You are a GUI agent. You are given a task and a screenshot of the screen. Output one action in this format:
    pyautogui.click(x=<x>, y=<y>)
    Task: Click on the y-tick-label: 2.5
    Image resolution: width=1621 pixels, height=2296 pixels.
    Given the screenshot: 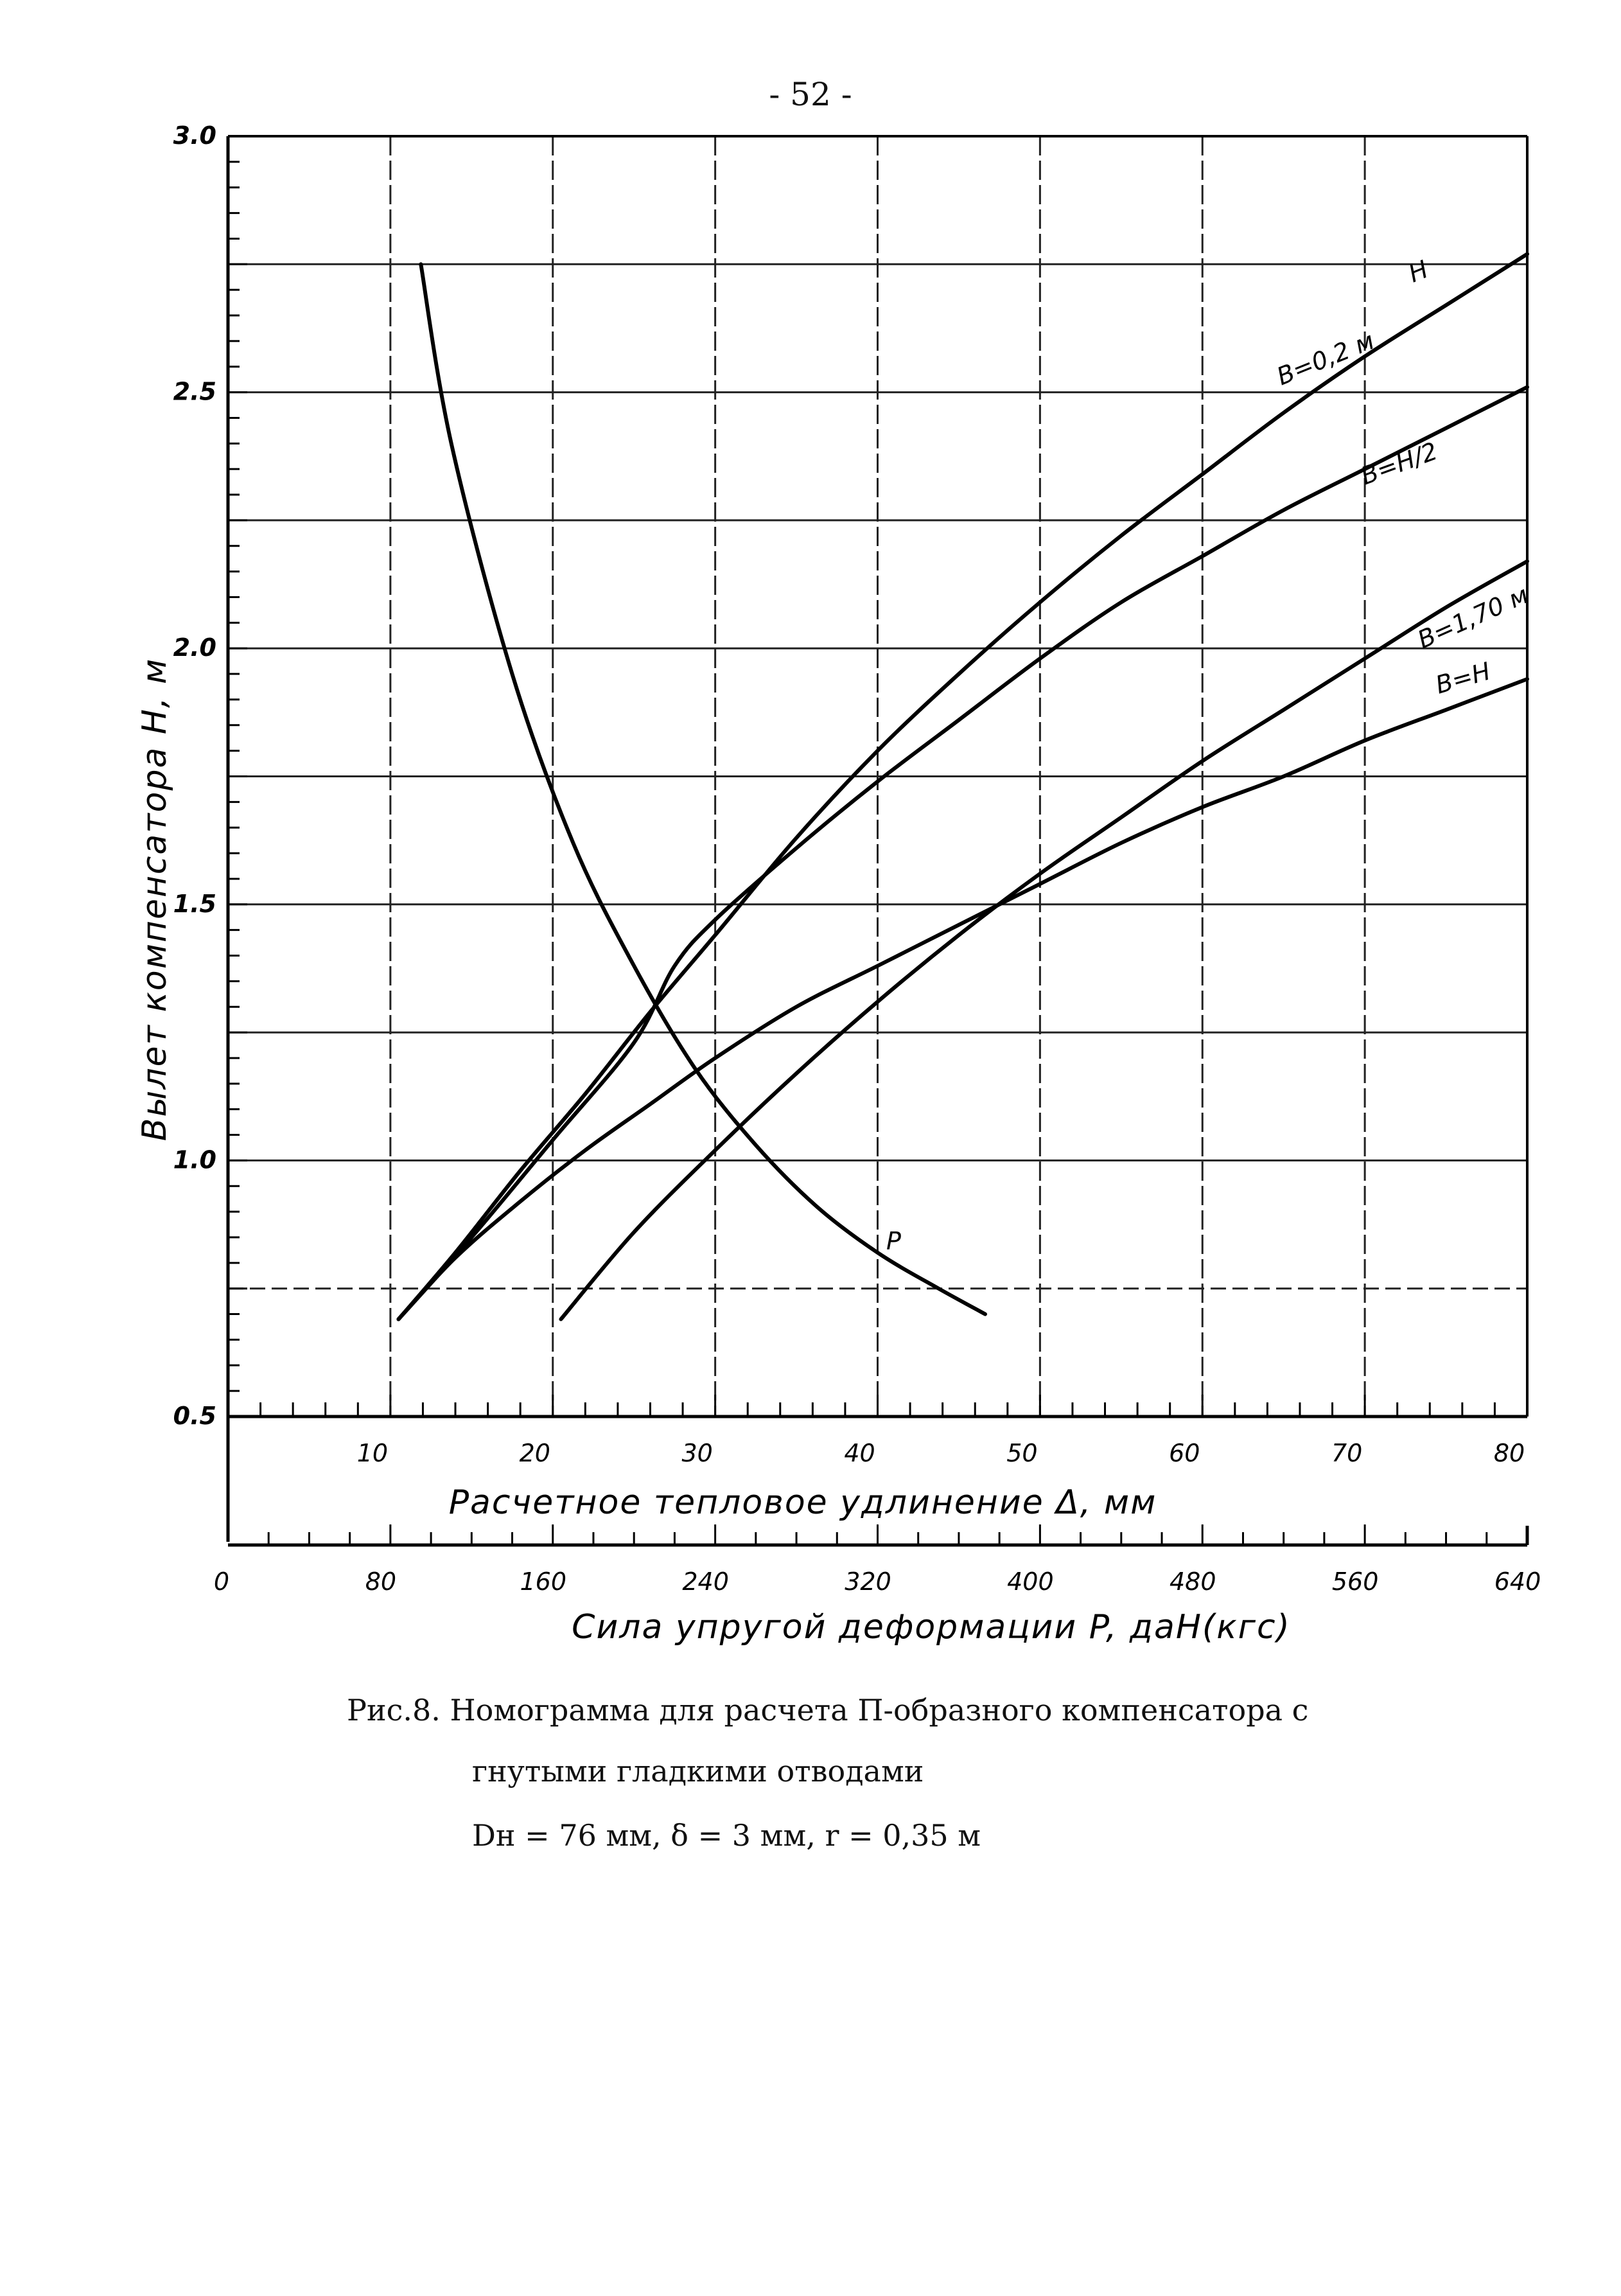 What is the action you would take?
    pyautogui.click(x=194, y=392)
    